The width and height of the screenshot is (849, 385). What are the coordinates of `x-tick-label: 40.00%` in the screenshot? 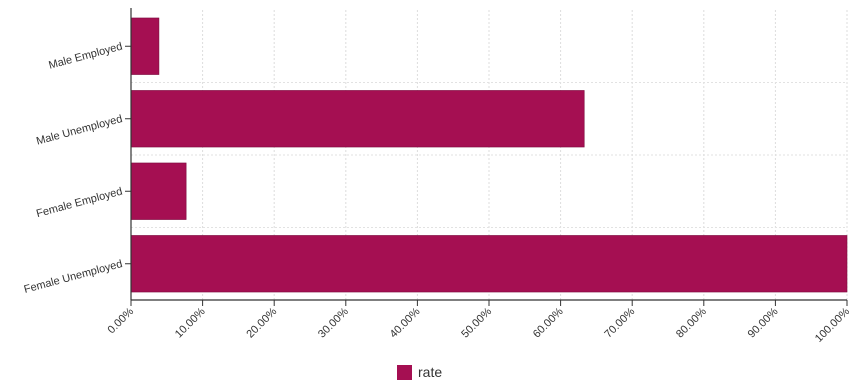 It's located at (405, 322).